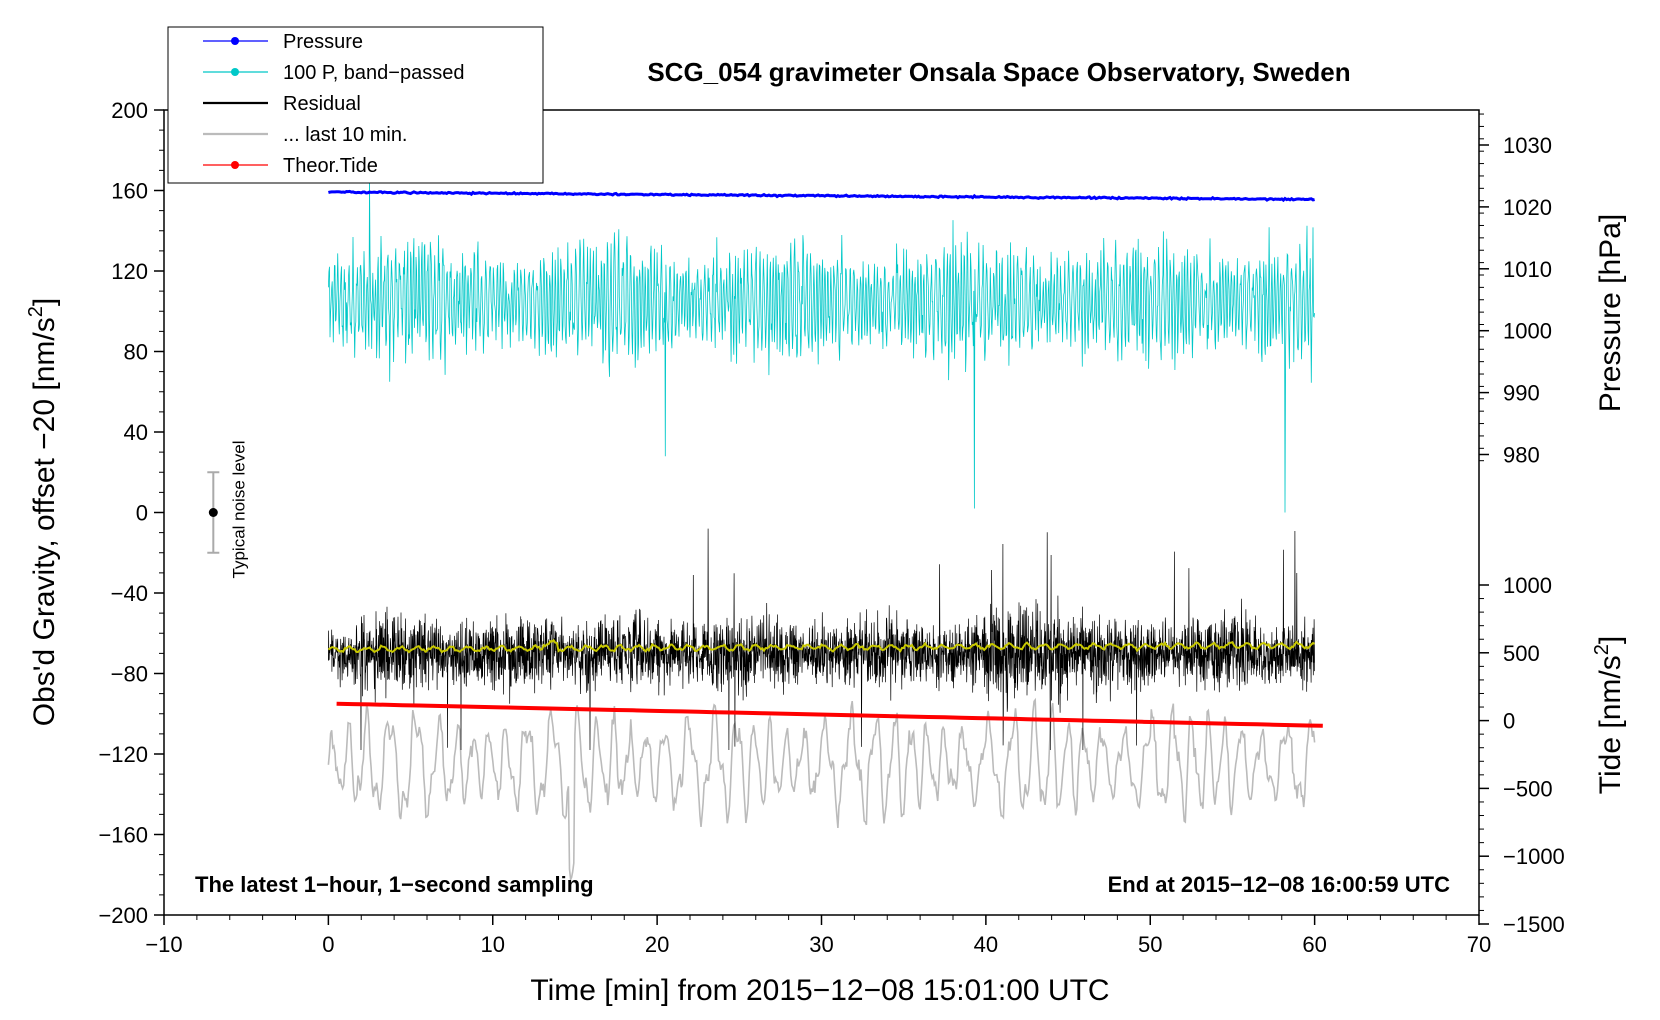 The width and height of the screenshot is (1660, 1020). I want to click on x-tick-label: −10, so click(163, 944).